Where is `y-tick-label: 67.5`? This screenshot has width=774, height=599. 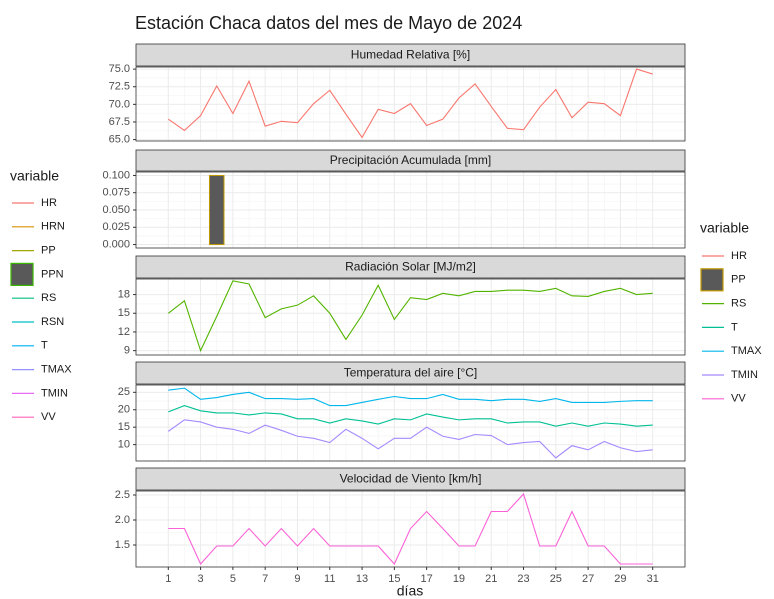 y-tick-label: 67.5 is located at coordinates (119, 122).